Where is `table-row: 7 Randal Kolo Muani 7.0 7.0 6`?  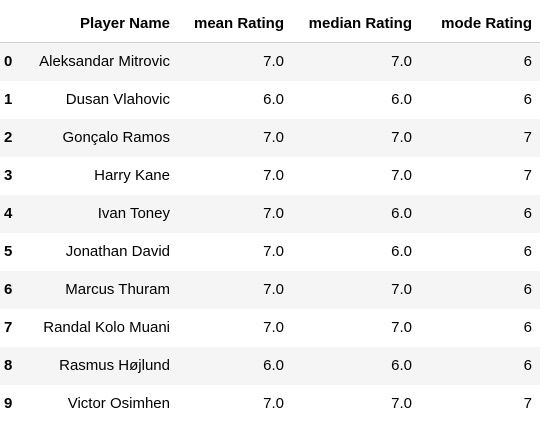 table-row: 7 Randal Kolo Muani 7.0 7.0 6 is located at coordinates (270, 327).